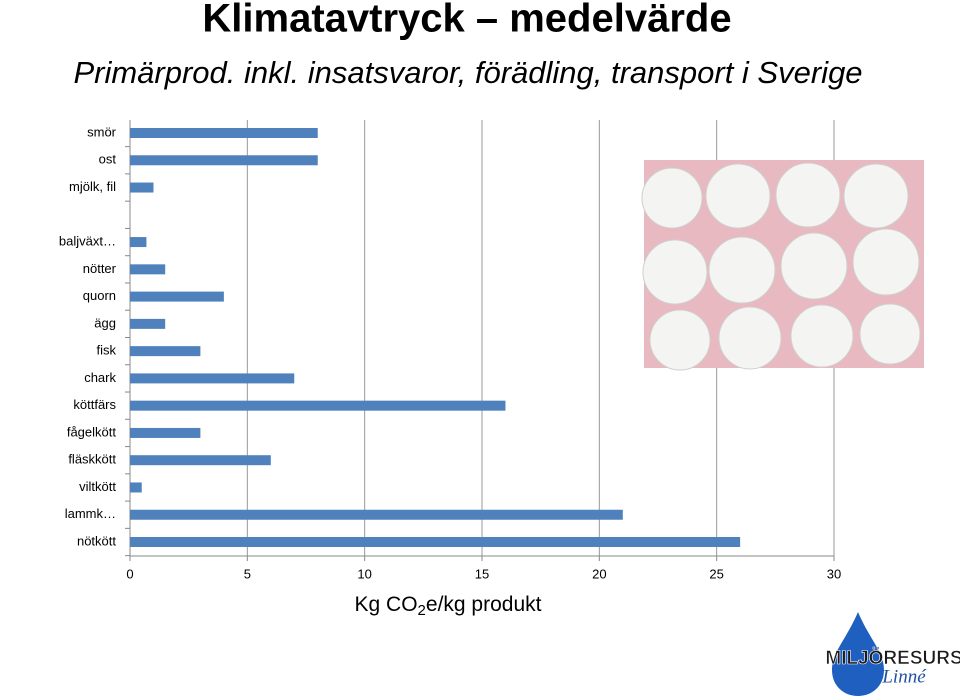  I want to click on y-tick-label: fågelkött, so click(92, 431).